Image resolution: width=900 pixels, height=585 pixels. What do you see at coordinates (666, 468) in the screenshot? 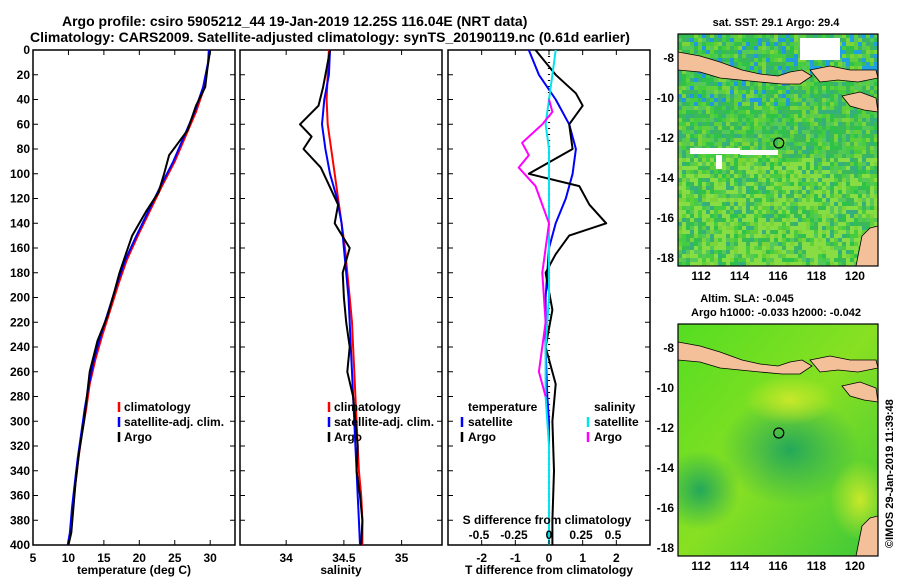
I see `map-y-tick-label: -14` at bounding box center [666, 468].